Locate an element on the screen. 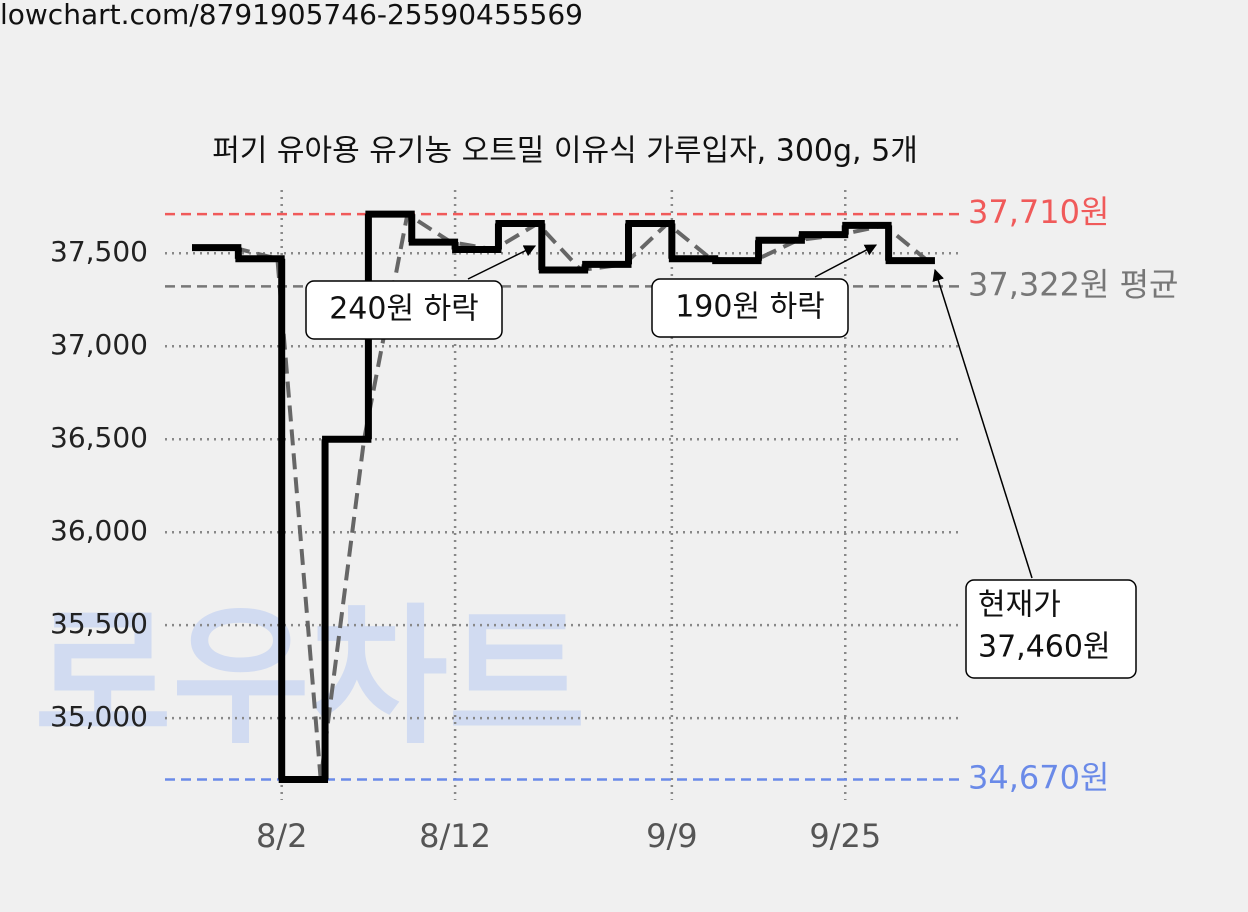  annotation-text: 현재가 is located at coordinates (1019, 605).